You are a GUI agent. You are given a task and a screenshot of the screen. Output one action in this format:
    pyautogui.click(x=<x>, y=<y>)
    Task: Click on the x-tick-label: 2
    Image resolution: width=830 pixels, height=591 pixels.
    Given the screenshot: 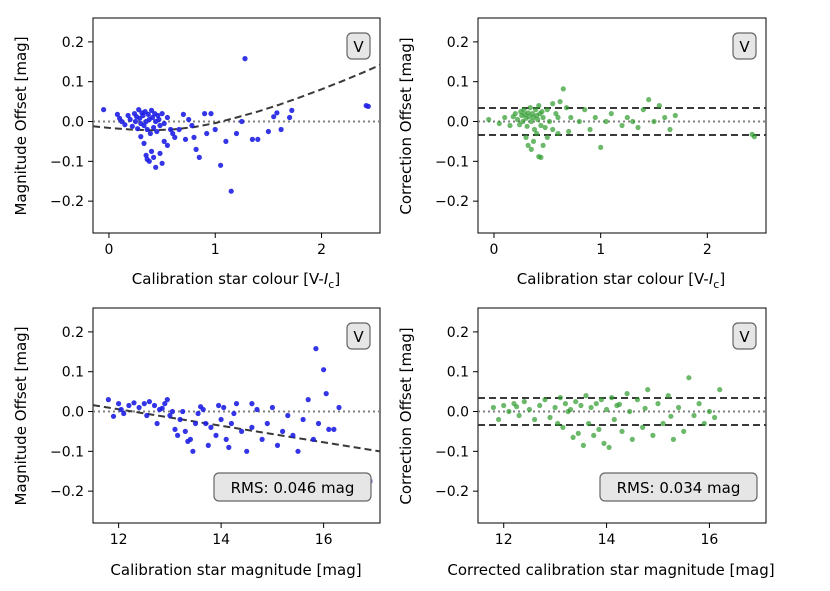 What is the action you would take?
    pyautogui.click(x=321, y=250)
    